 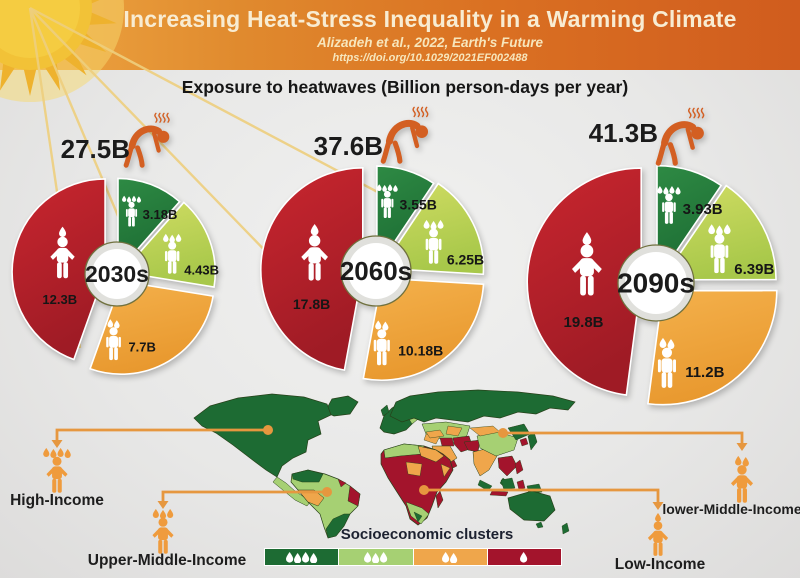 I want to click on citation-text: Alizadeh et al., 2022, Earth's Future, so click(x=430, y=42).